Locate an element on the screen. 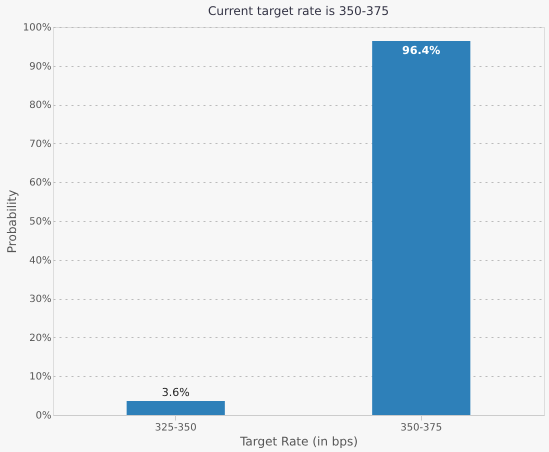 Image resolution: width=549 pixels, height=452 pixels. y-axis-title: Probability is located at coordinates (11, 222).